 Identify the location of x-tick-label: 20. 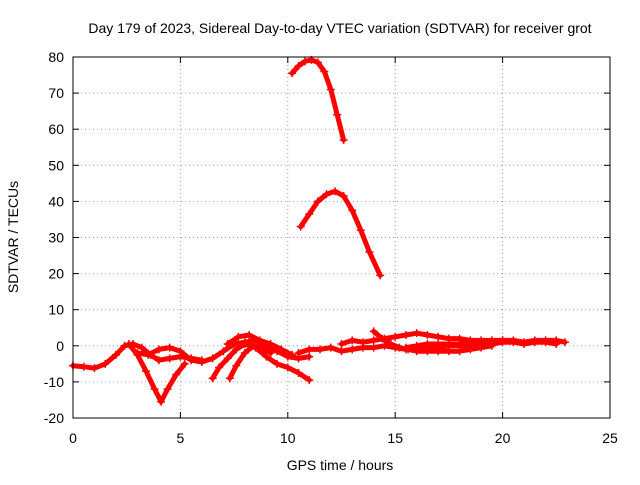
(503, 438).